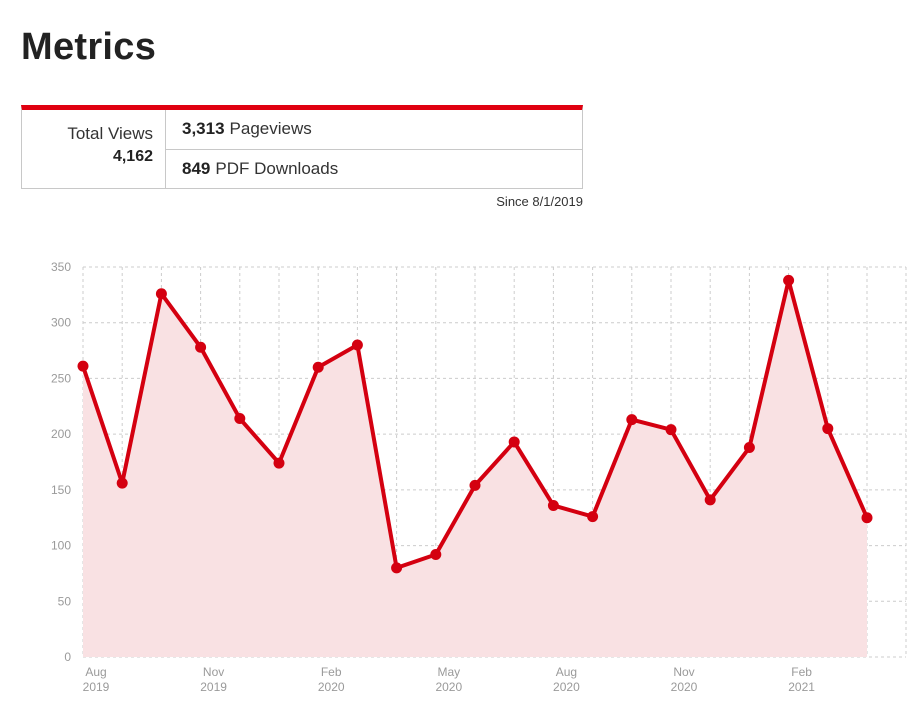 The height and width of the screenshot is (704, 919). Describe the element at coordinates (110, 133) in the screenshot. I see `total-views-label: Total Views` at that location.